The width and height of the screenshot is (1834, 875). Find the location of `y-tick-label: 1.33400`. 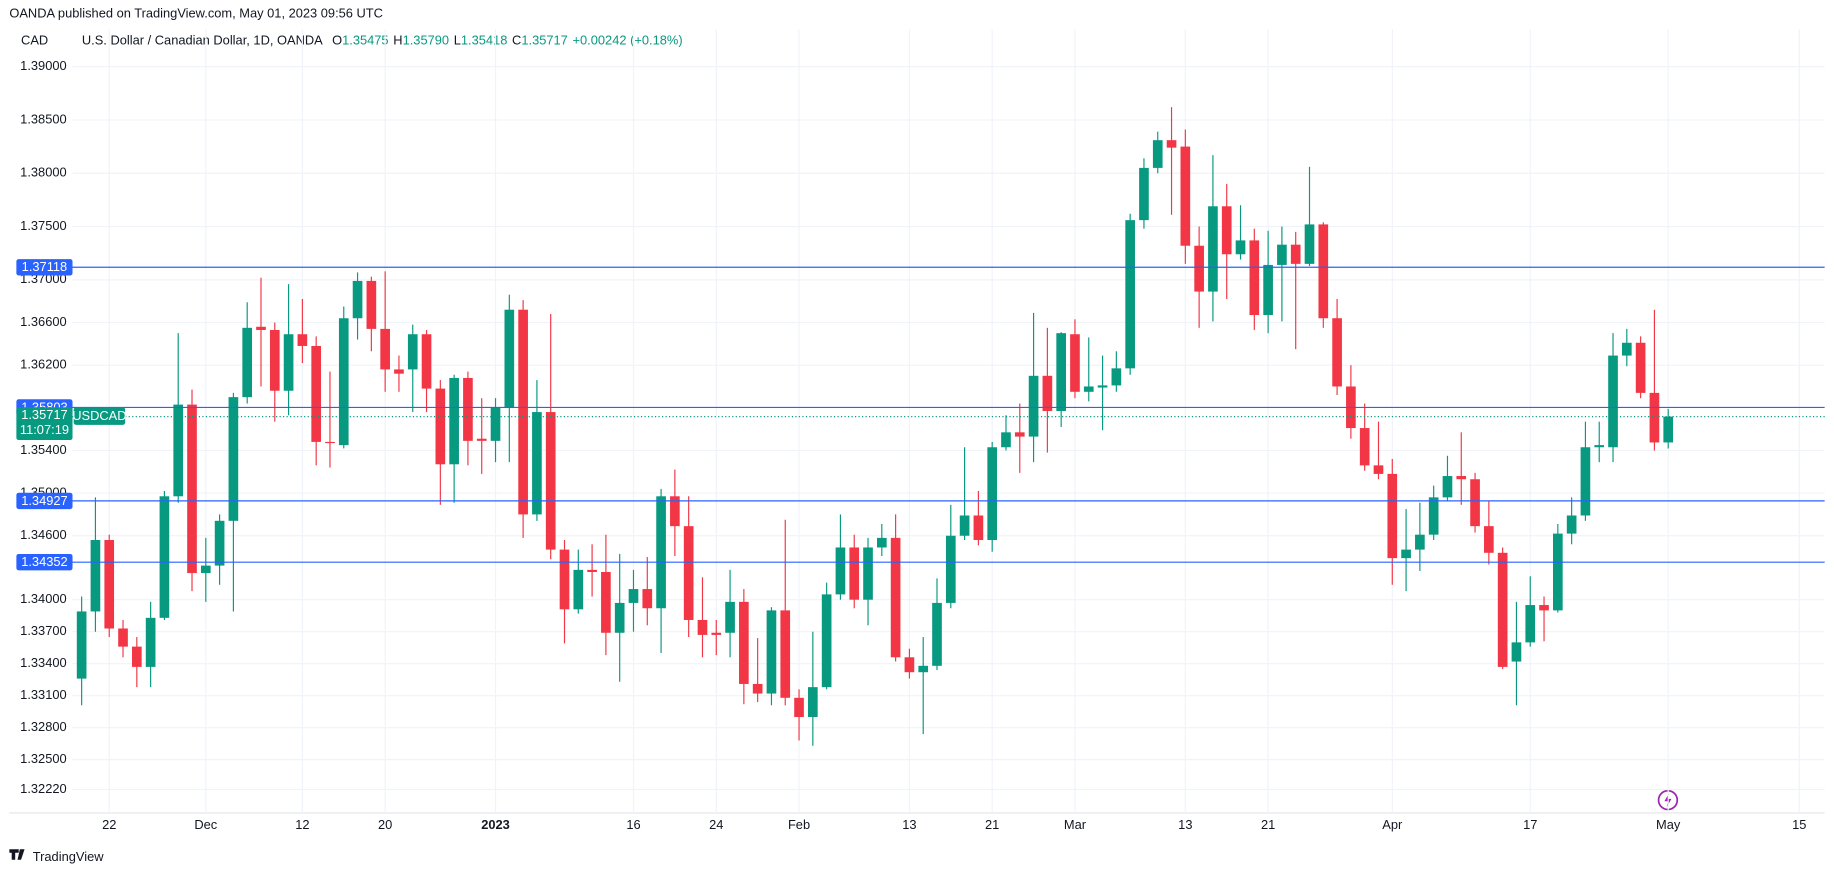

y-tick-label: 1.33400 is located at coordinates (43, 662).